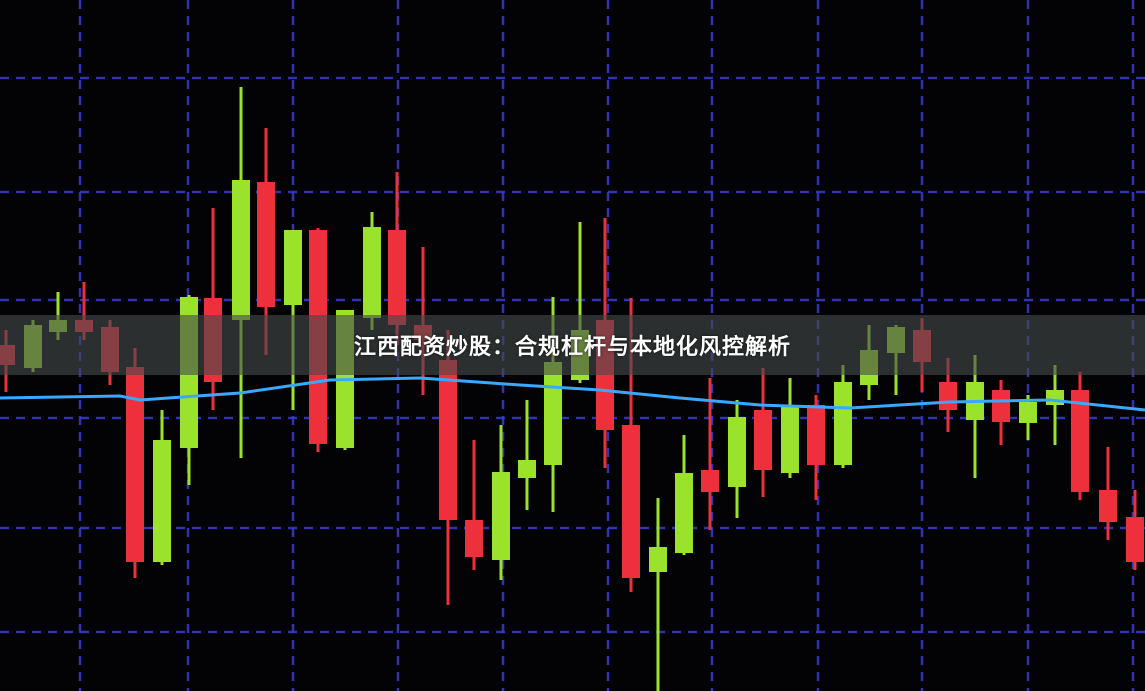  What do you see at coordinates (572, 347) in the screenshot?
I see `article-title: 江西配资炒股：合规杠杆与本地化风控解析` at bounding box center [572, 347].